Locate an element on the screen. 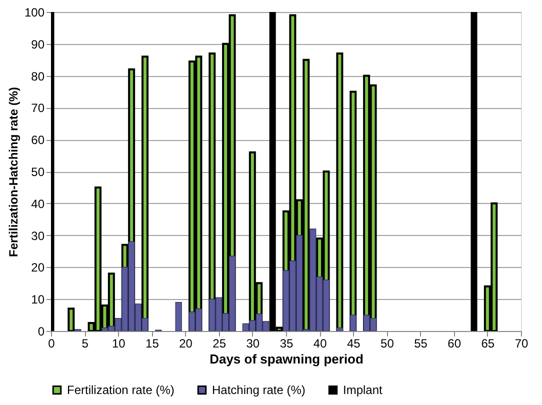 This screenshot has height=405, width=542. y-tick-label: 50 is located at coordinates (38, 172).